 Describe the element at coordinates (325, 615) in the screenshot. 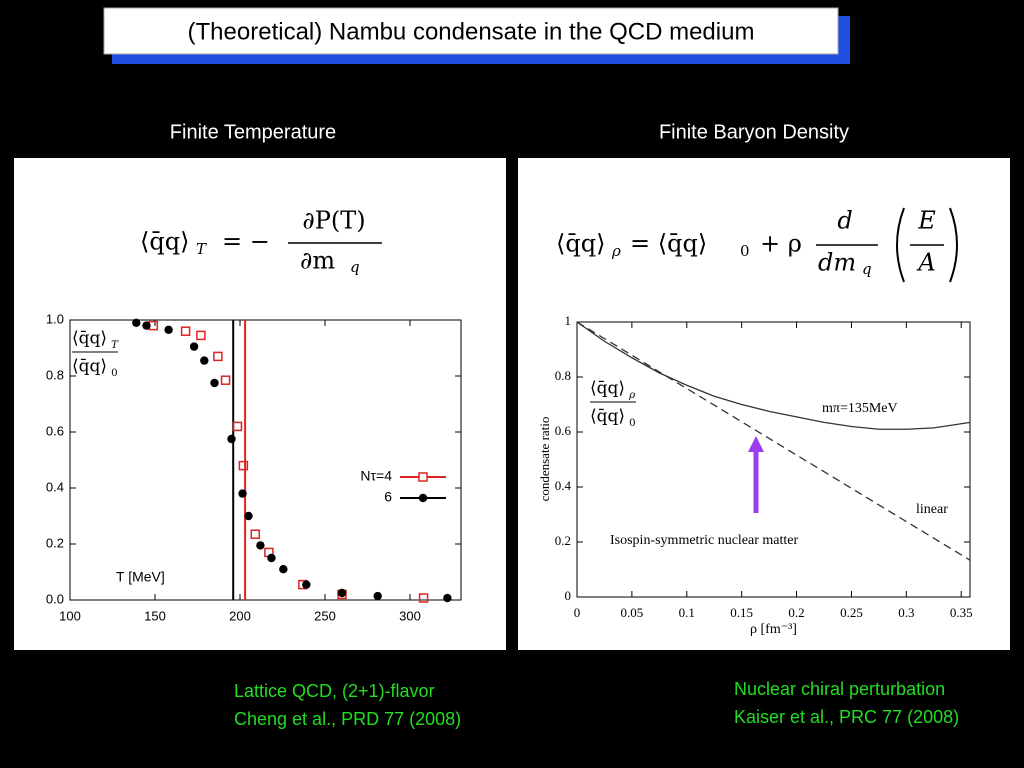

I see `x-tick-label: 250` at that location.